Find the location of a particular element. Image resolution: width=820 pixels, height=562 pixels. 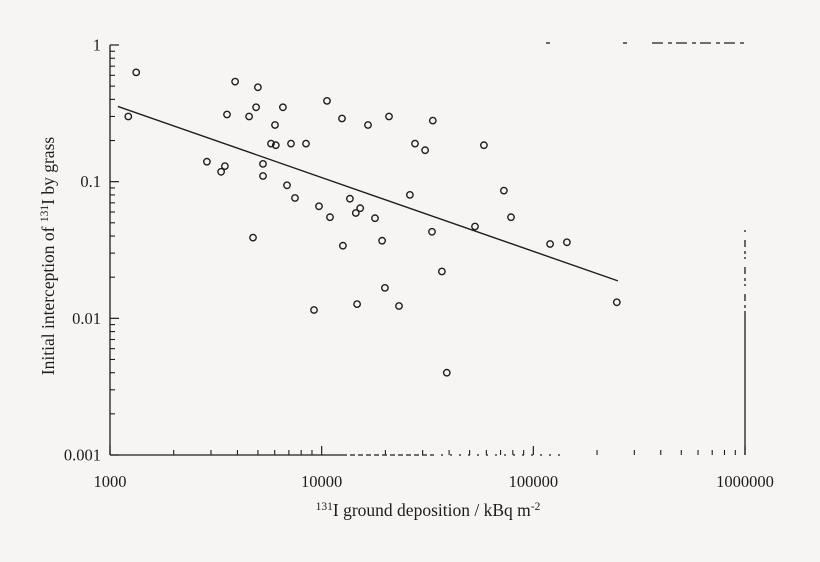

y-tick-label: 0.01 is located at coordinates (86, 318).